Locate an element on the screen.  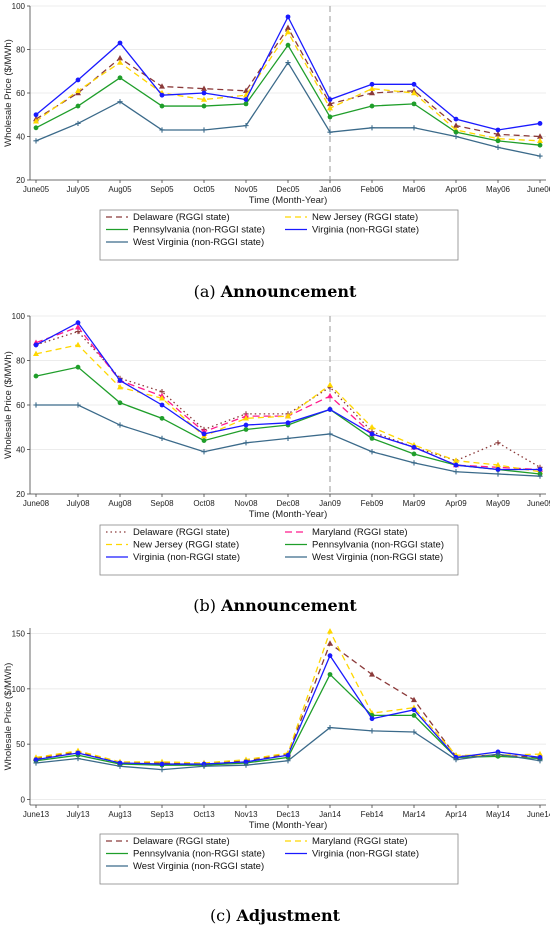
x-tick-label: June08 is located at coordinates (36, 503).